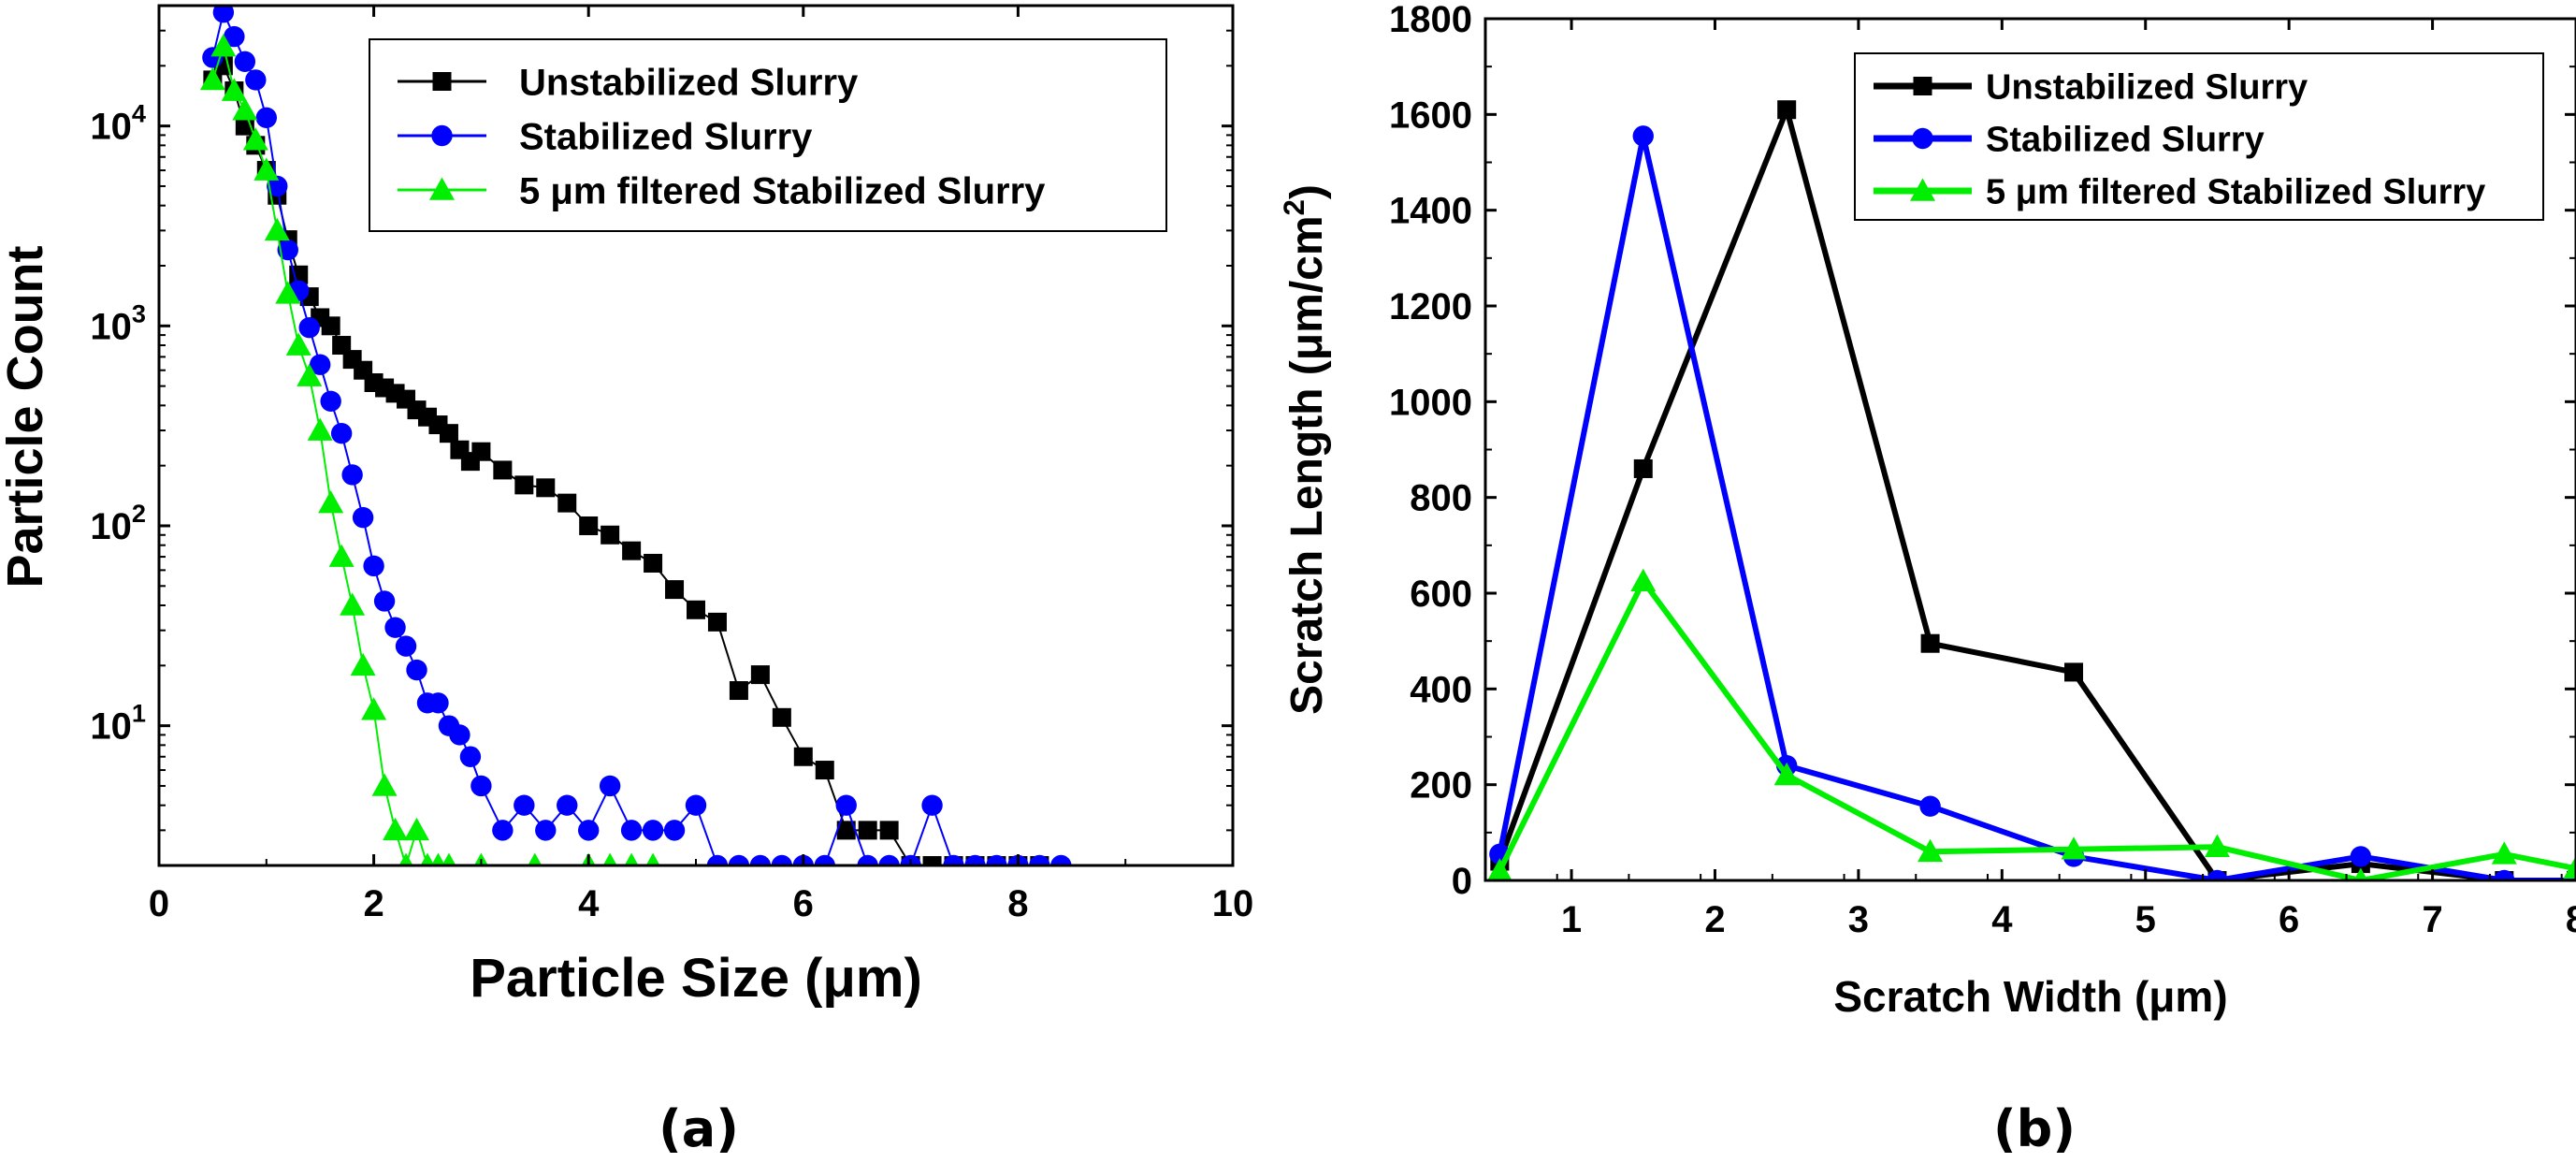 The height and width of the screenshot is (1163, 2576). Describe the element at coordinates (2571, 919) in the screenshot. I see `chart-b-x-tick-label-7: 8` at that location.